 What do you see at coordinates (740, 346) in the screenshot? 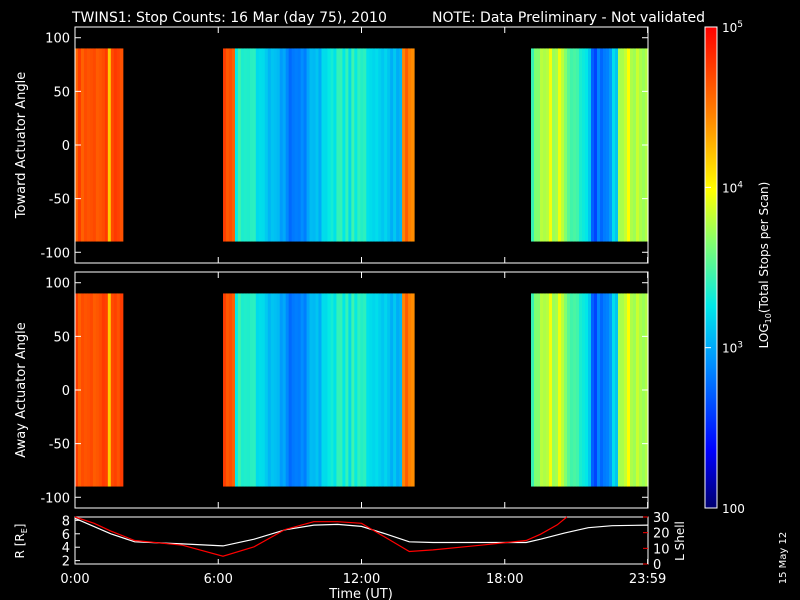
I see `colorbar-tick-exp: 3` at bounding box center [740, 346].